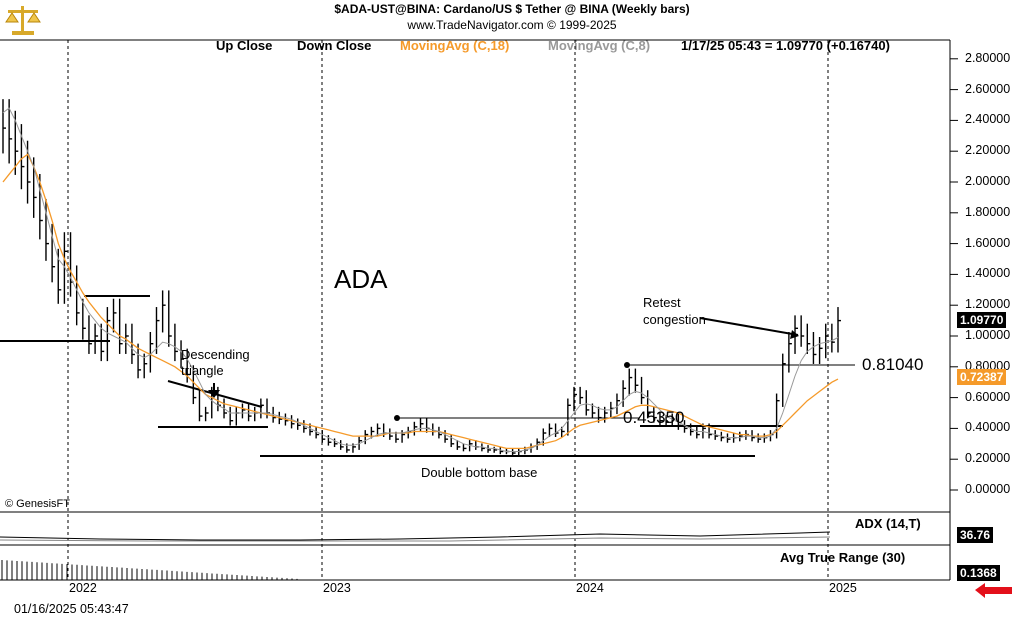 Image resolution: width=1024 pixels, height=622 pixels. What do you see at coordinates (988, 489) in the screenshot?
I see `y-tick-label: 0.00000` at bounding box center [988, 489].